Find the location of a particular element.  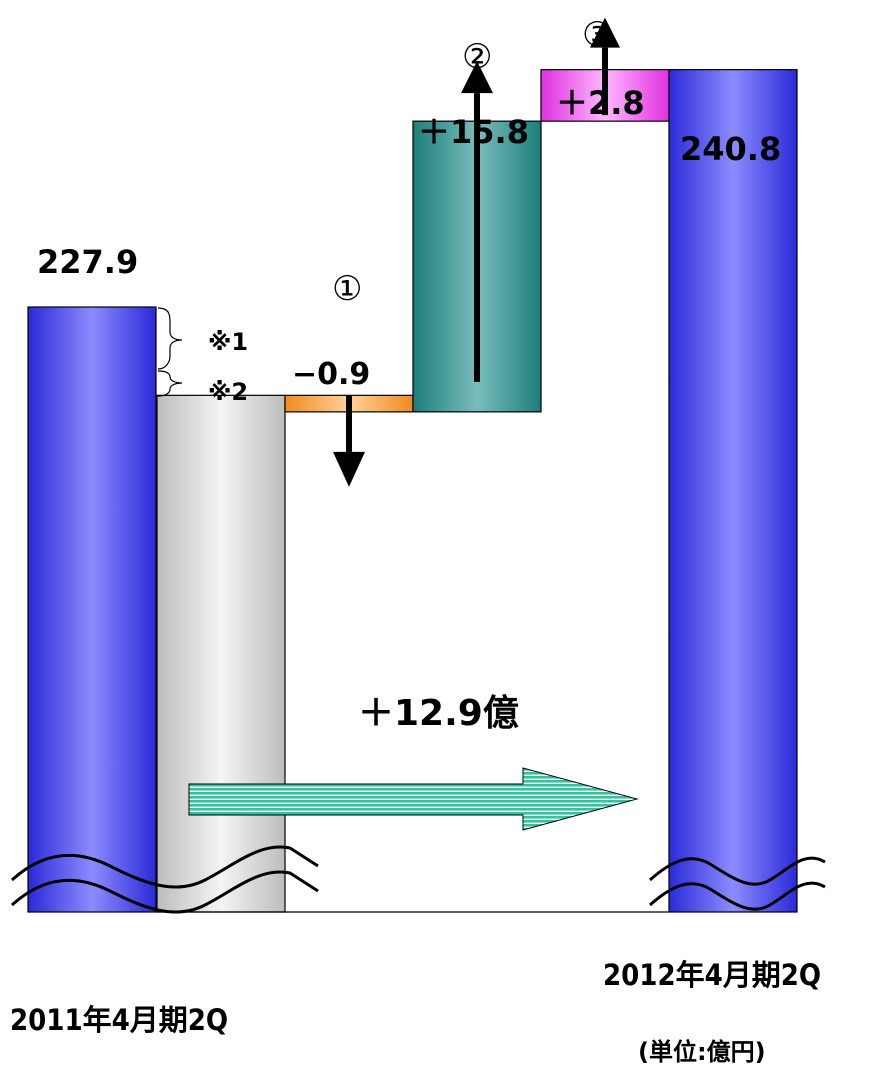

start-value-label: 227.9 is located at coordinates (87, 262).